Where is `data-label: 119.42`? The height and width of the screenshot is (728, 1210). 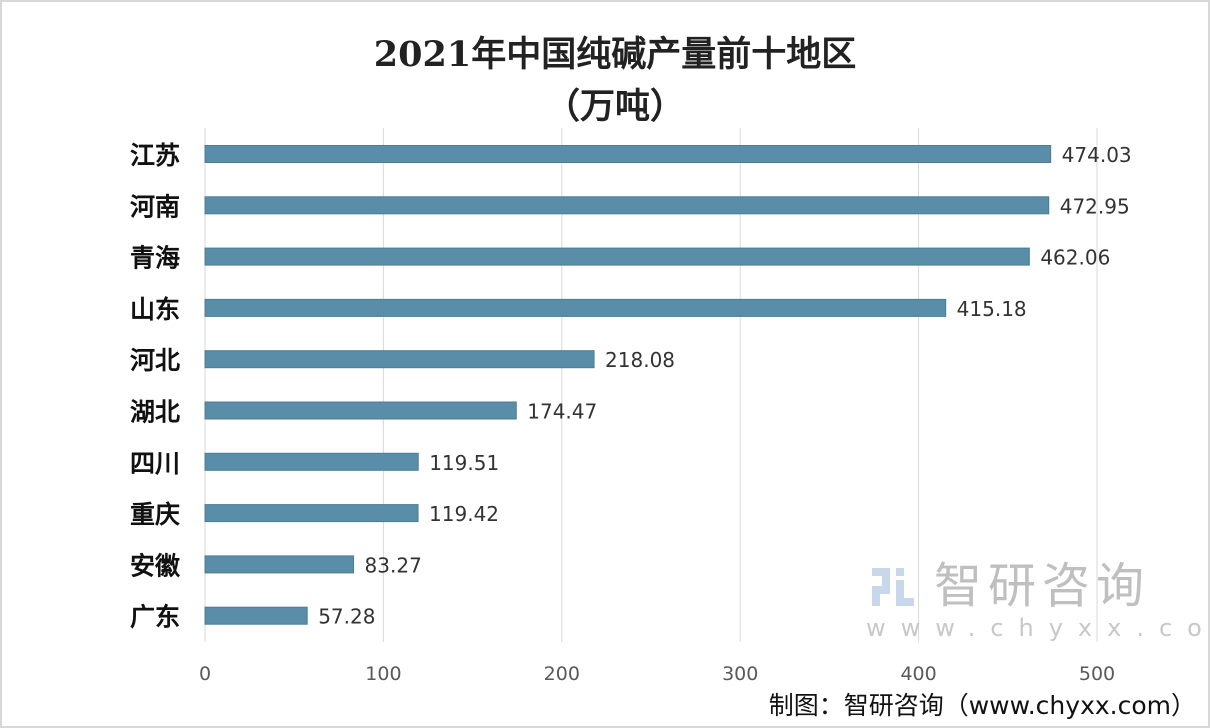 data-label: 119.42 is located at coordinates (464, 514).